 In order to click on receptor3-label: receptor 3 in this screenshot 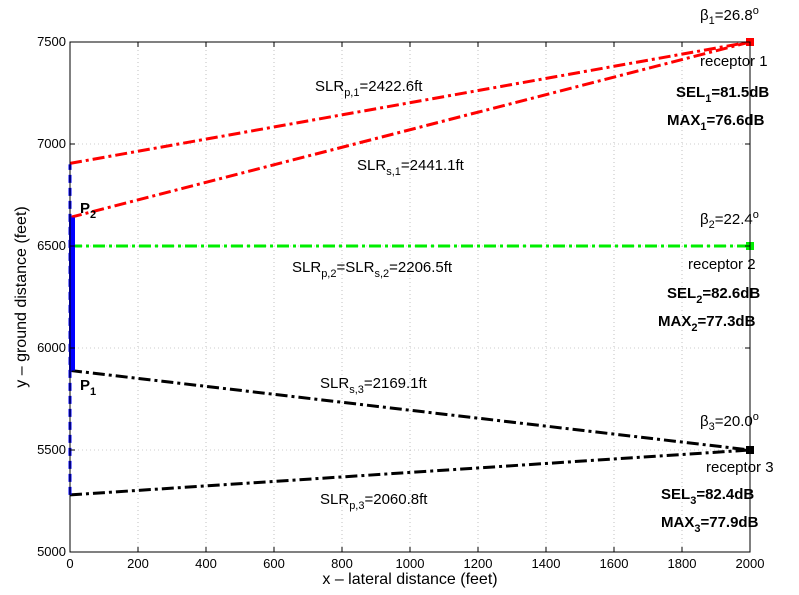, I will do `click(740, 467)`.